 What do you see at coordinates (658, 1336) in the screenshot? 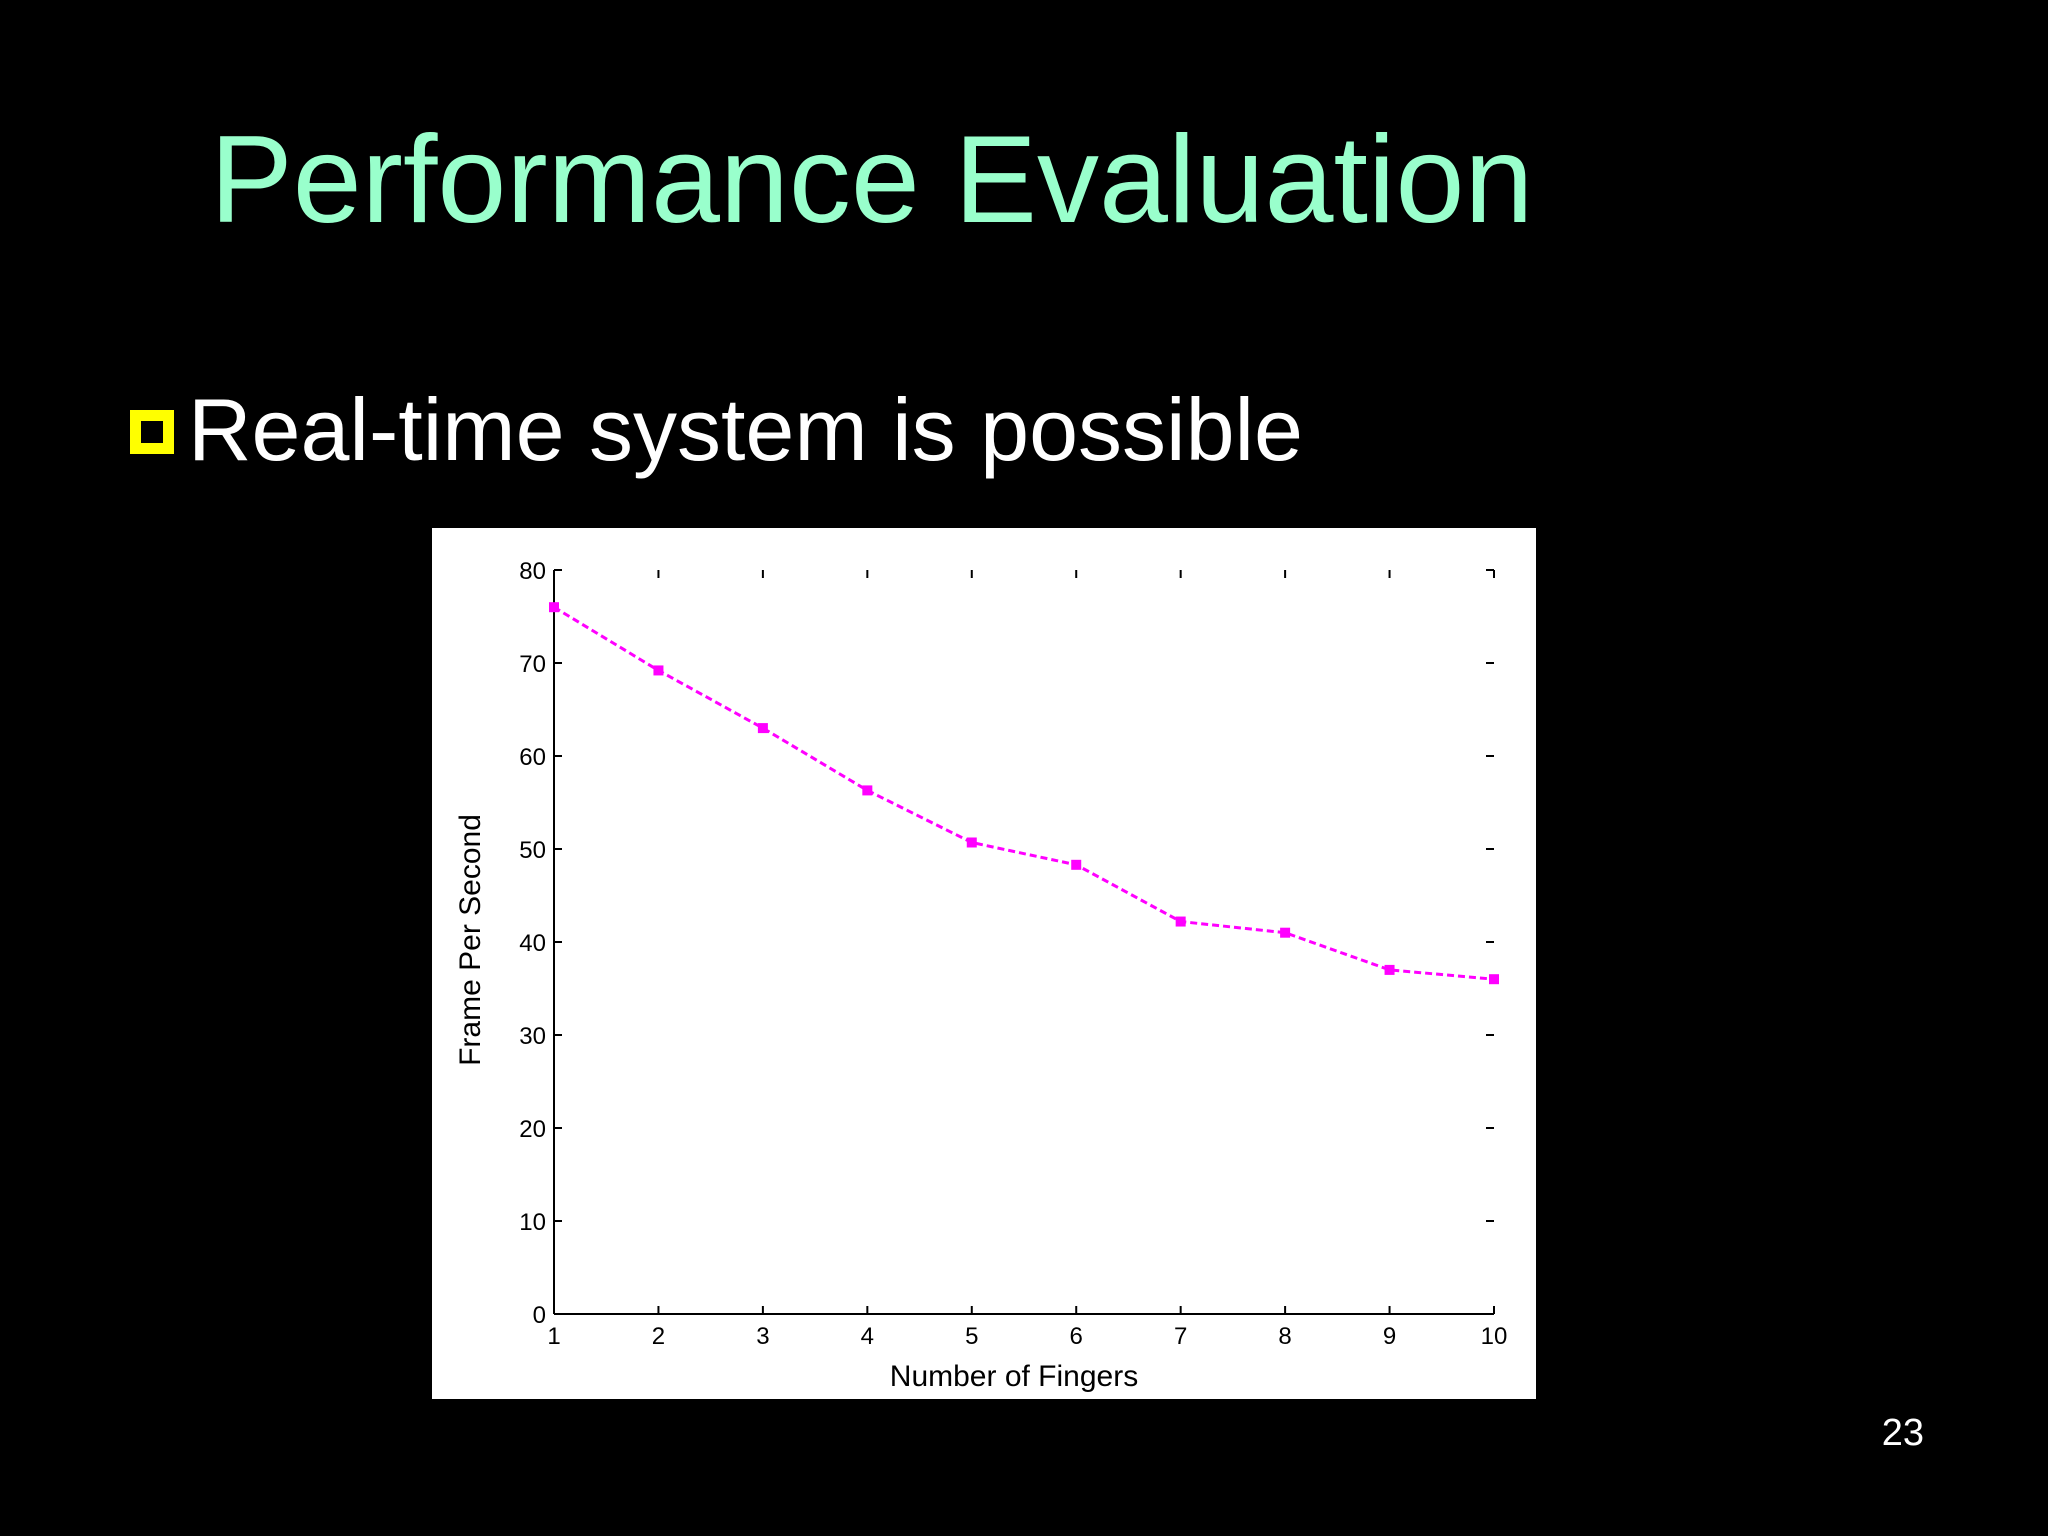
I see `x-tick-label: 2` at bounding box center [658, 1336].